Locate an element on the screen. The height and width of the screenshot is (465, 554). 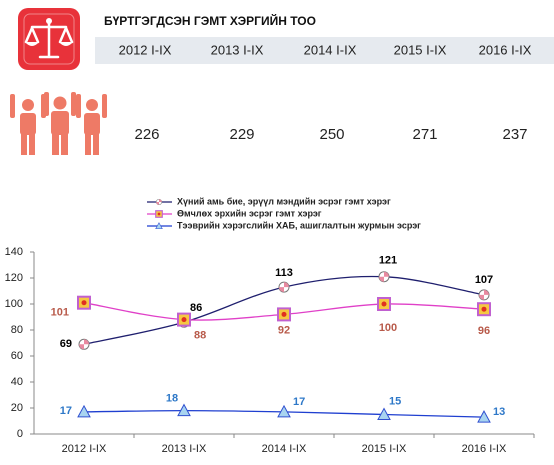
data-label: 13 is located at coordinates (499, 412).